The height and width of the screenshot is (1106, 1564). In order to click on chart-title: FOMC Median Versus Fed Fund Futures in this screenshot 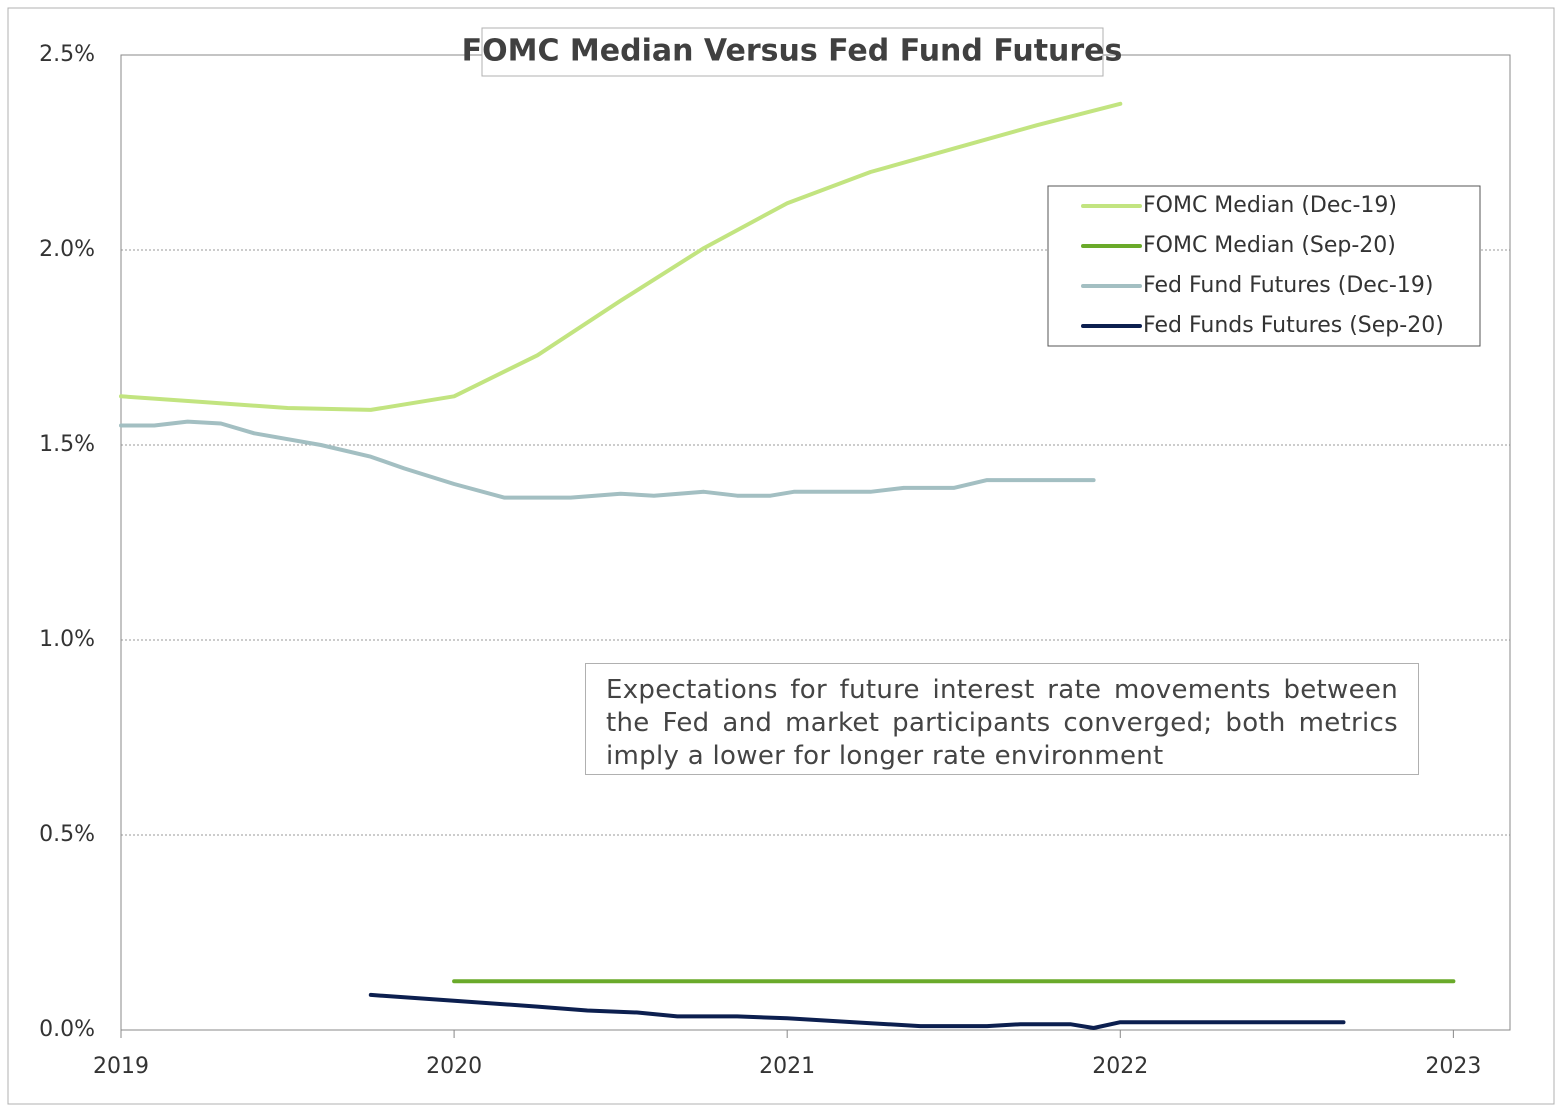, I will do `click(792, 51)`.